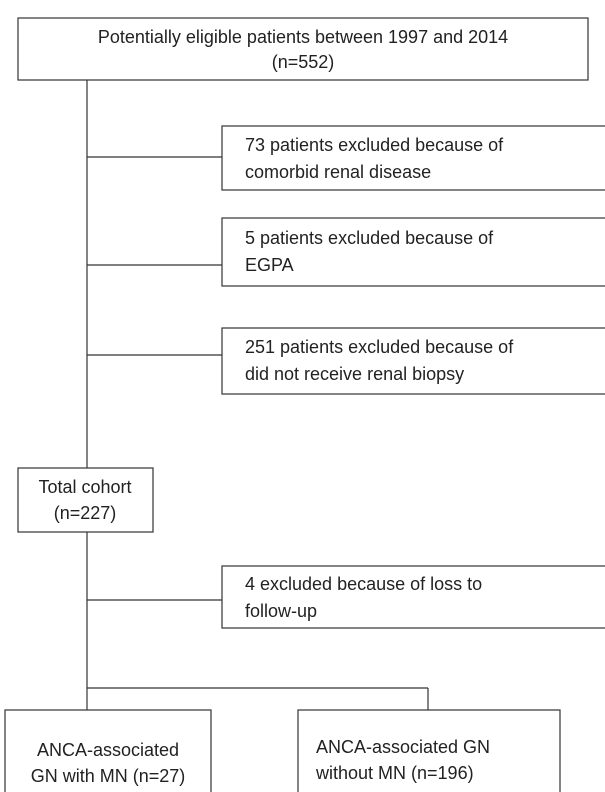 This screenshot has width=605, height=792. What do you see at coordinates (108, 776) in the screenshot?
I see `box-text: GN with MN (n=27)` at bounding box center [108, 776].